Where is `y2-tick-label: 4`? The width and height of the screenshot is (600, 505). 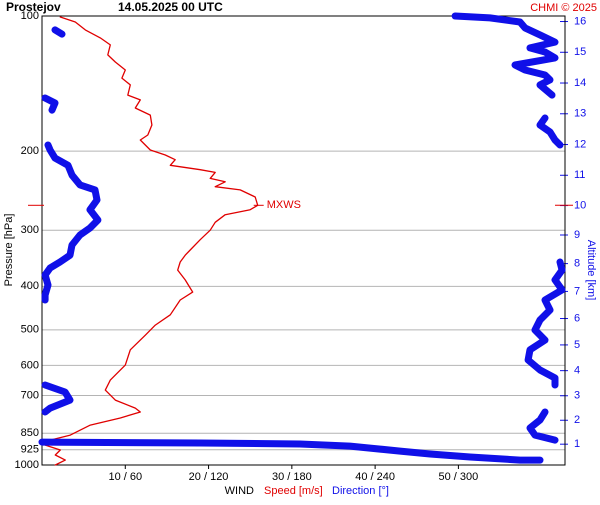 y2-tick-label: 4 is located at coordinates (577, 371).